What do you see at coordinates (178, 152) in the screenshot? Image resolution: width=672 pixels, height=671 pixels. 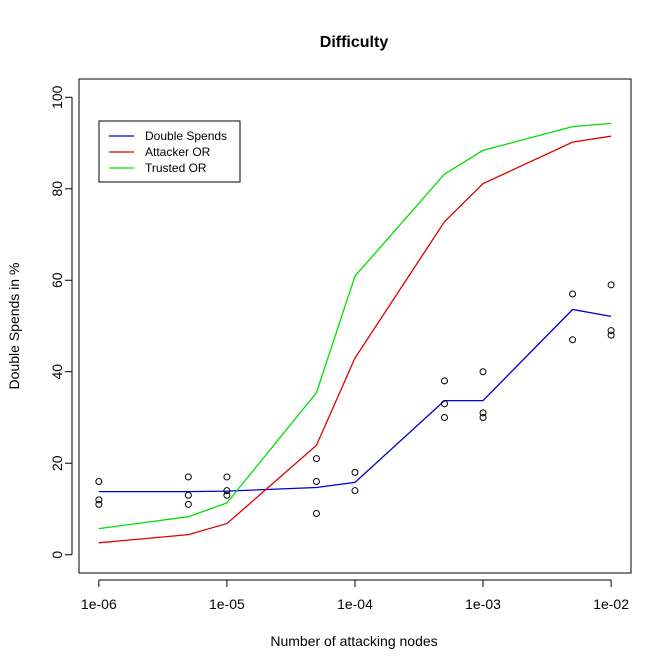 I see `legend-label: Attacker OR` at bounding box center [178, 152].